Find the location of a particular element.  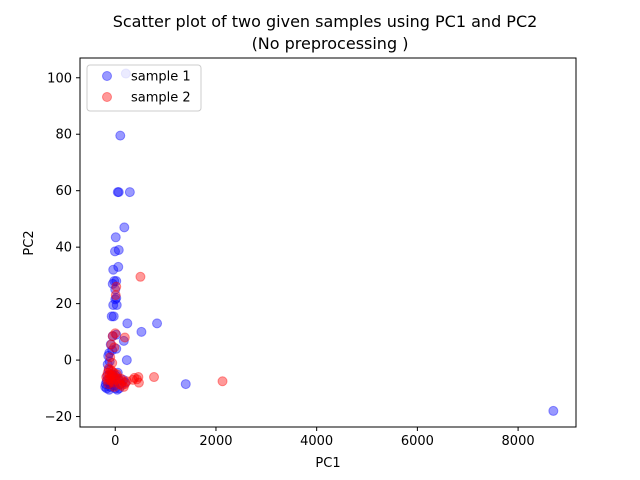

y-tick-label: 40 is located at coordinates (63, 248).